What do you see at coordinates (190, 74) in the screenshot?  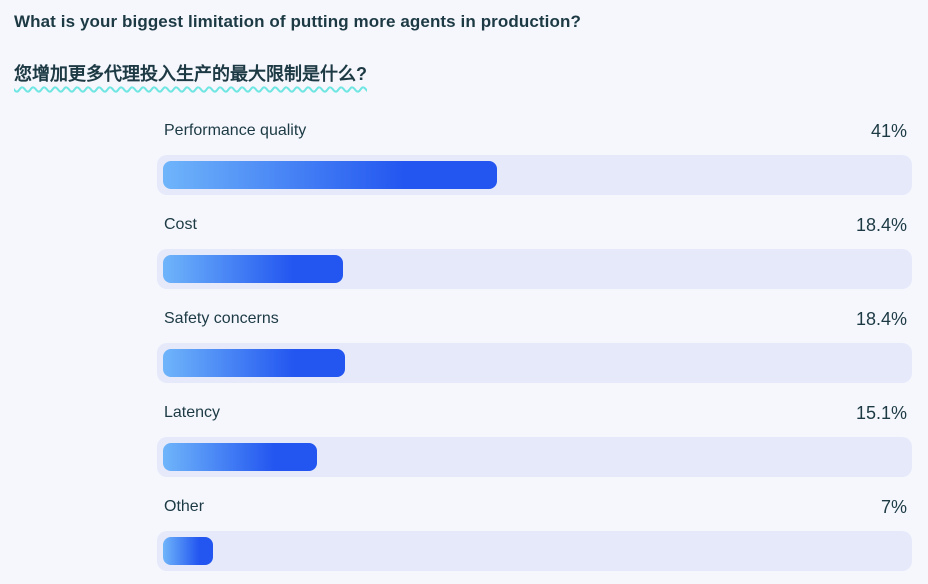 I see `question-title-translation: 您增加更多代理投入生产的最大限制是什么?` at bounding box center [190, 74].